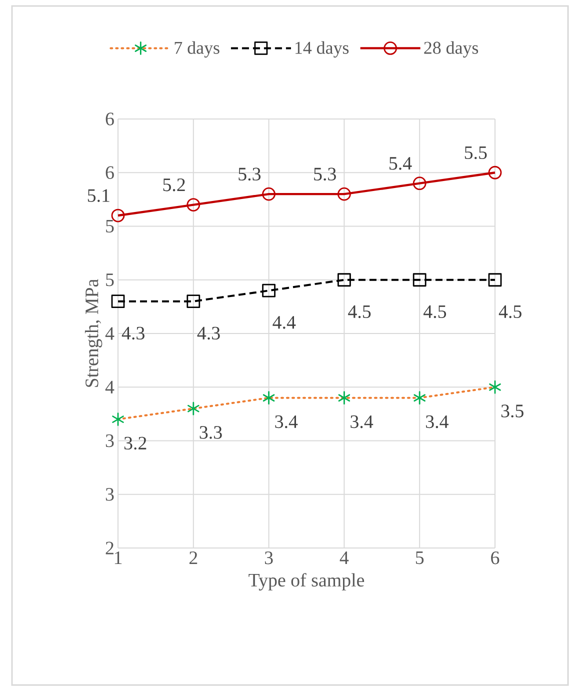  What do you see at coordinates (475, 153) in the screenshot?
I see `data-label: 5.5` at bounding box center [475, 153].